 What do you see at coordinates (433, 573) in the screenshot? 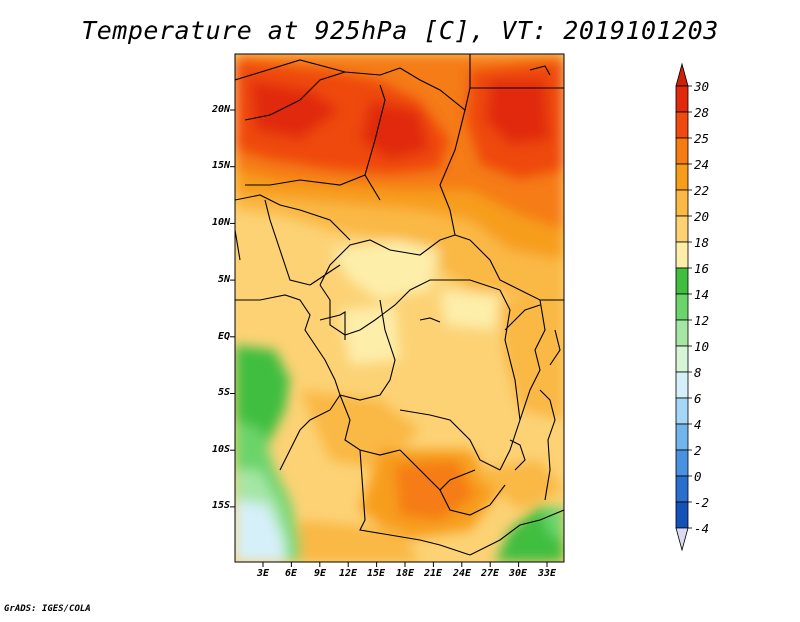
I see `lon-label: 21E` at bounding box center [433, 573].